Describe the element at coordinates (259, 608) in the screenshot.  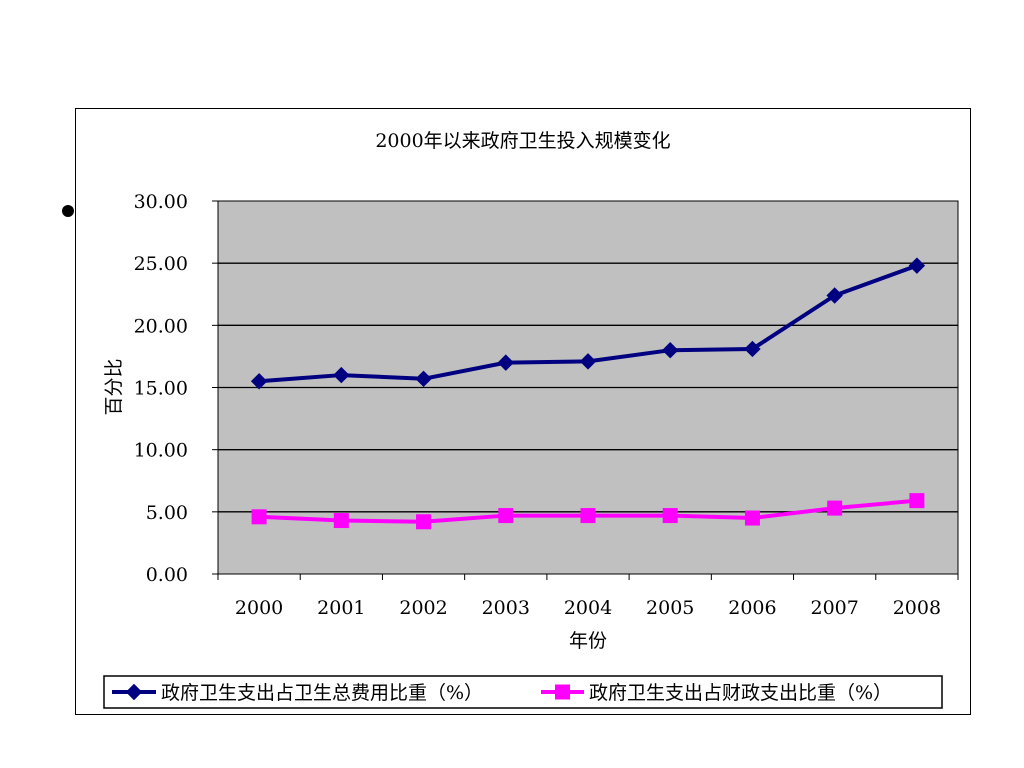
I see `x-tick-label: 2000` at that location.